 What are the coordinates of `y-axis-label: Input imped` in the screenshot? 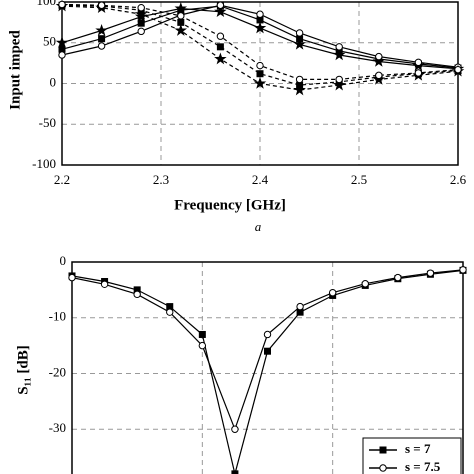 It's located at (15, 70).